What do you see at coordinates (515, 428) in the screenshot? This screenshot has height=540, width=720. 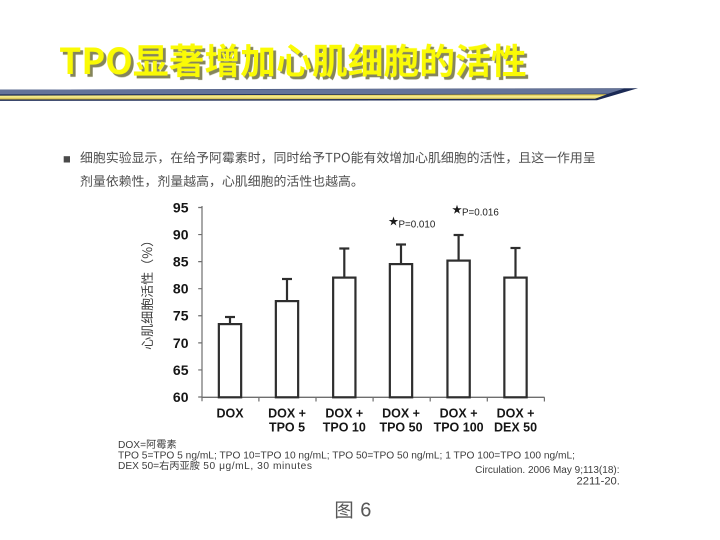 I see `svg-text: DEX 50` at bounding box center [515, 428].